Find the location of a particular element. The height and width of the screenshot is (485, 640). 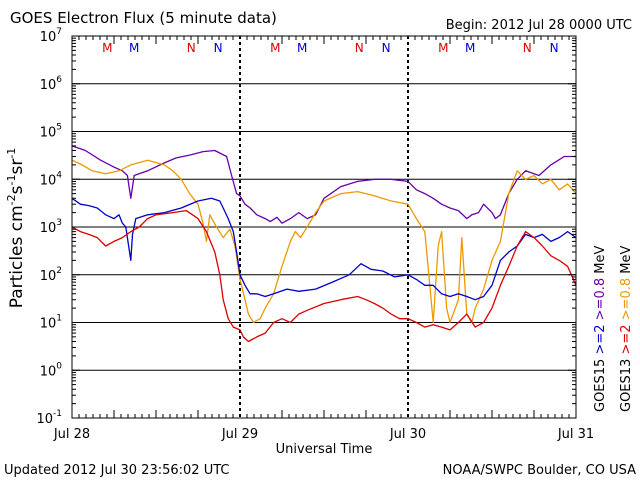

credit-text: NOAA/SWPC Boulder, CO USA is located at coordinates (539, 470).